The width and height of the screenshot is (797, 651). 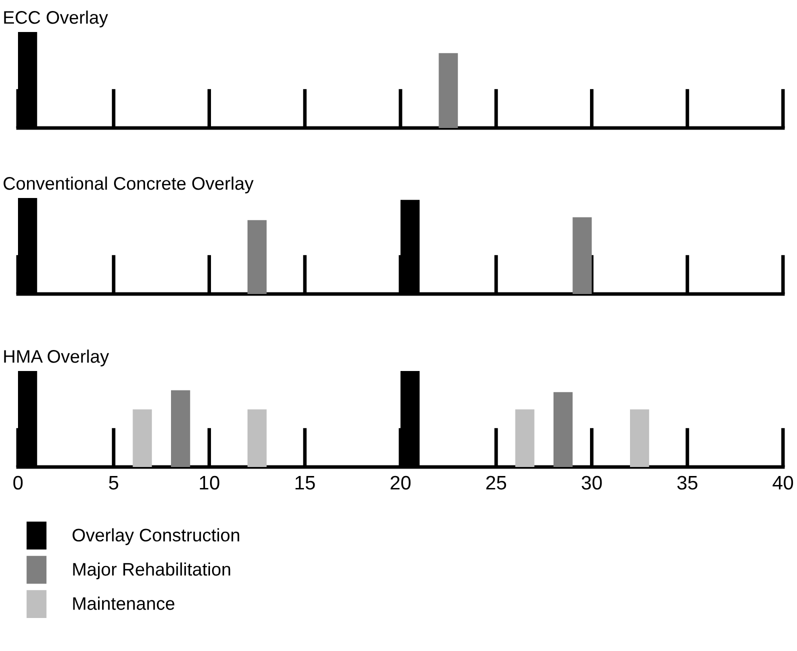 What do you see at coordinates (57, 358) in the screenshot?
I see `chart-title: HMA Overlay` at bounding box center [57, 358].